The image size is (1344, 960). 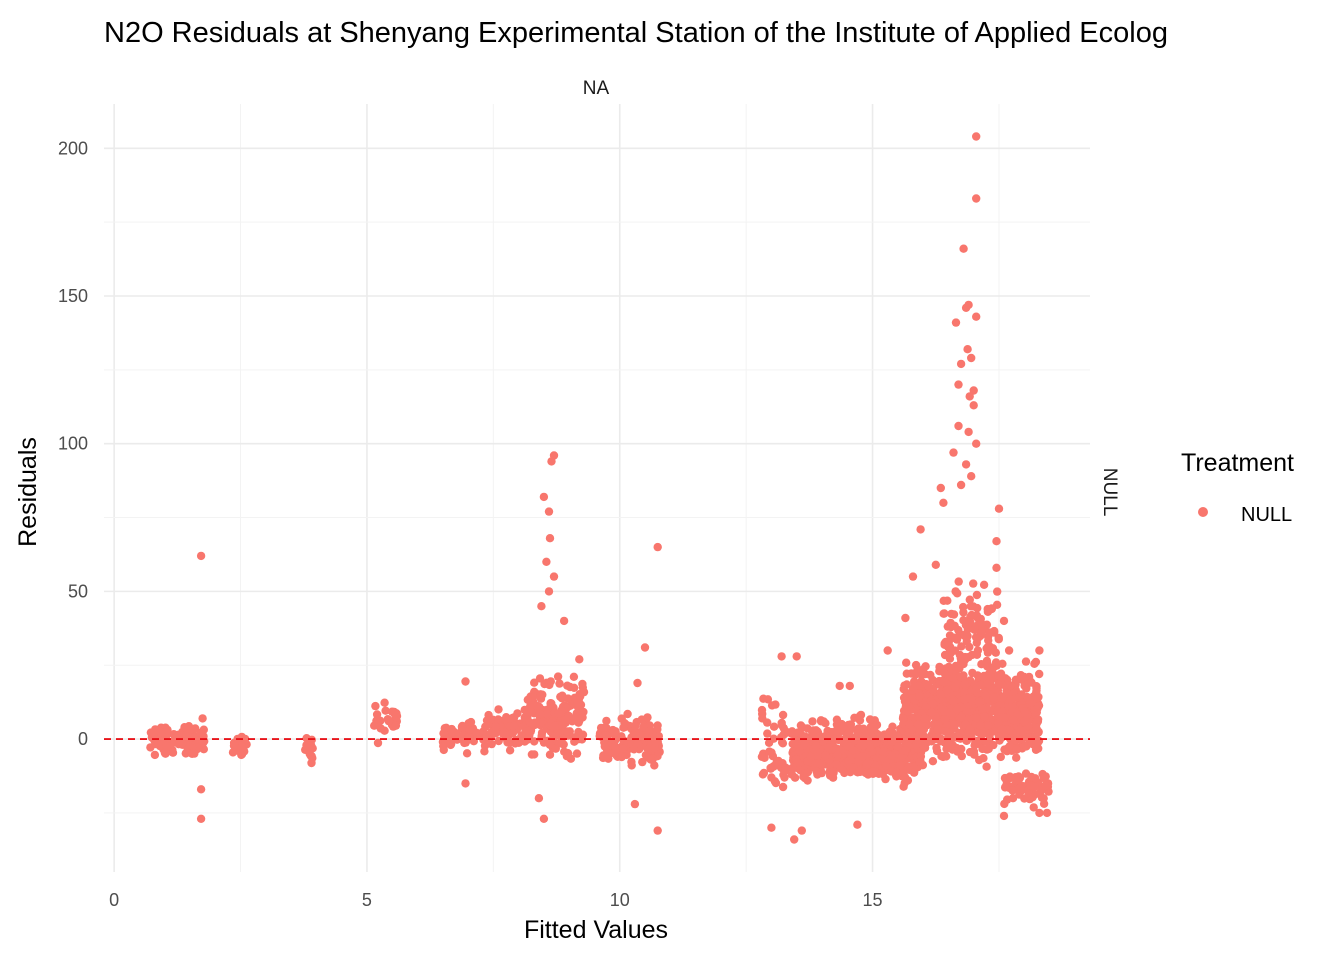 I want to click on y-tick-label: 150, so click(x=73, y=296).